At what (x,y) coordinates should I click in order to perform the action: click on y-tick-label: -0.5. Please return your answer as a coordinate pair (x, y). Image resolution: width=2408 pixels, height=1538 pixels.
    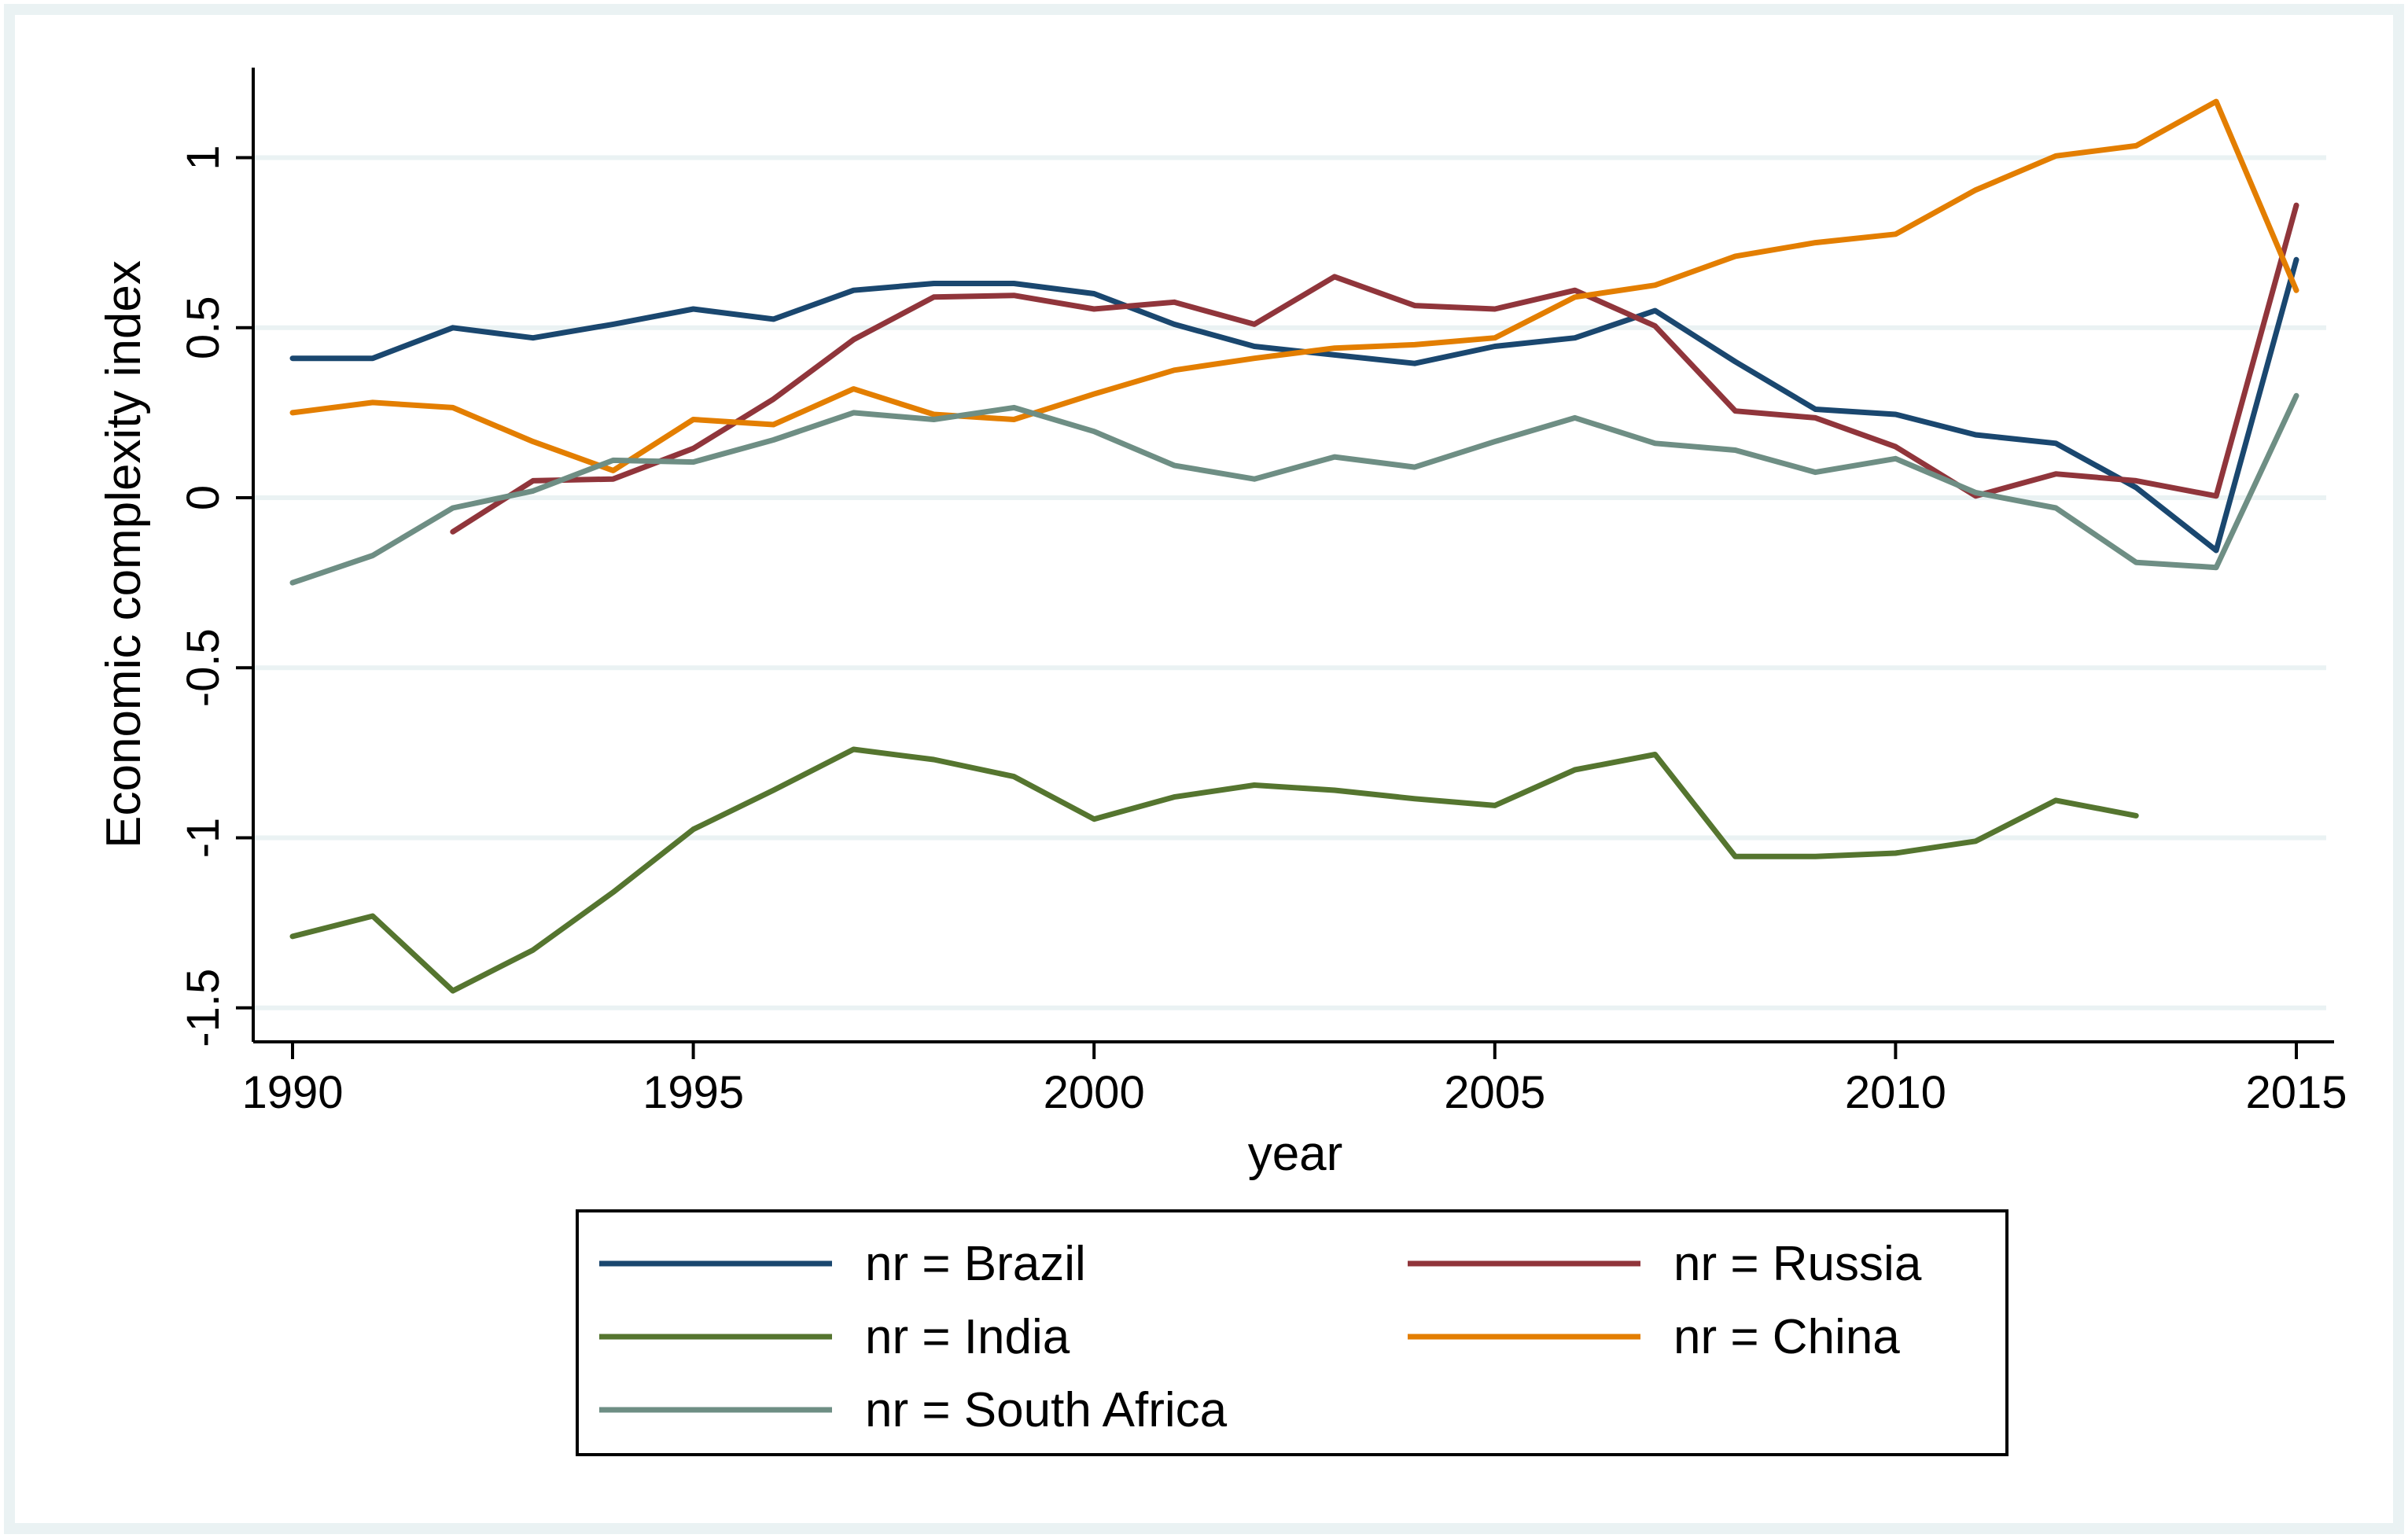
    Looking at the image, I should click on (203, 667).